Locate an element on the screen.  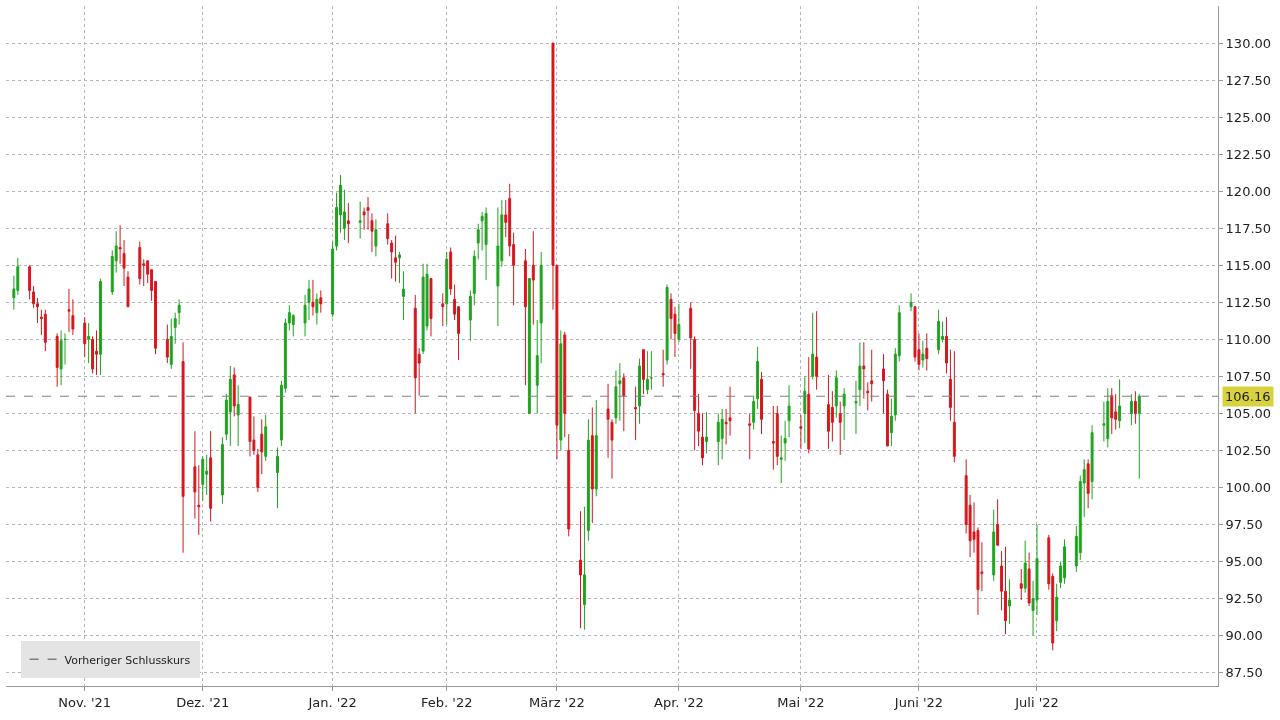
y-tick-label: 95.00 is located at coordinates (1244, 562).